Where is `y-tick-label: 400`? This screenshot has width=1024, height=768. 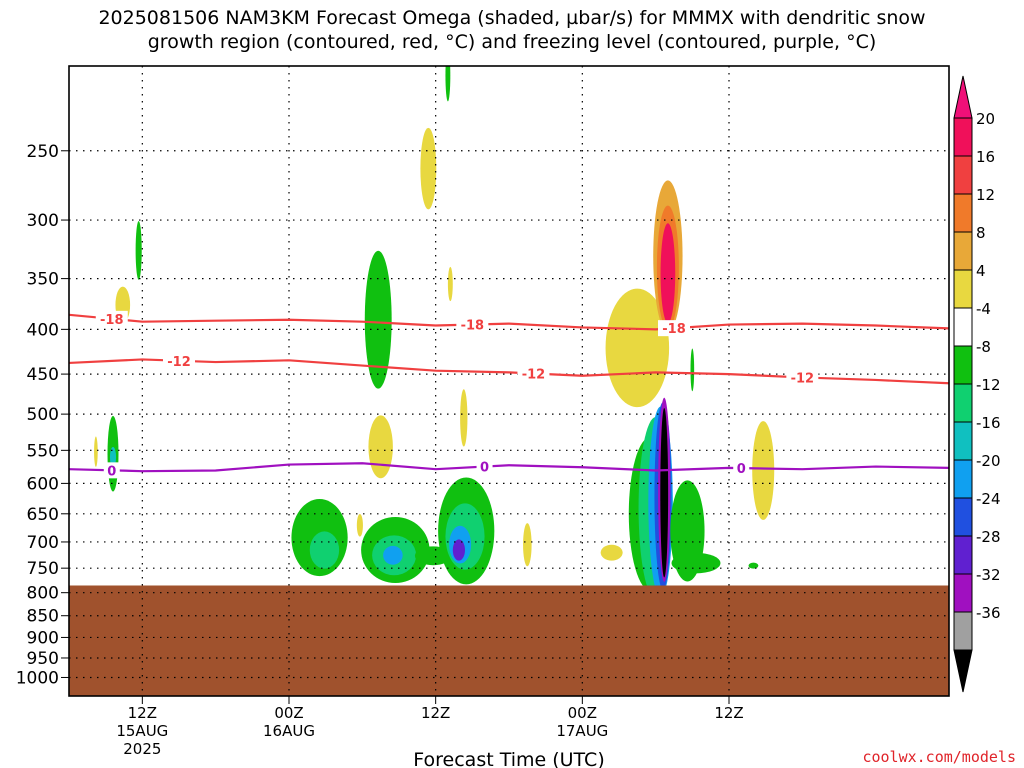 y-tick-label: 400 is located at coordinates (43, 330).